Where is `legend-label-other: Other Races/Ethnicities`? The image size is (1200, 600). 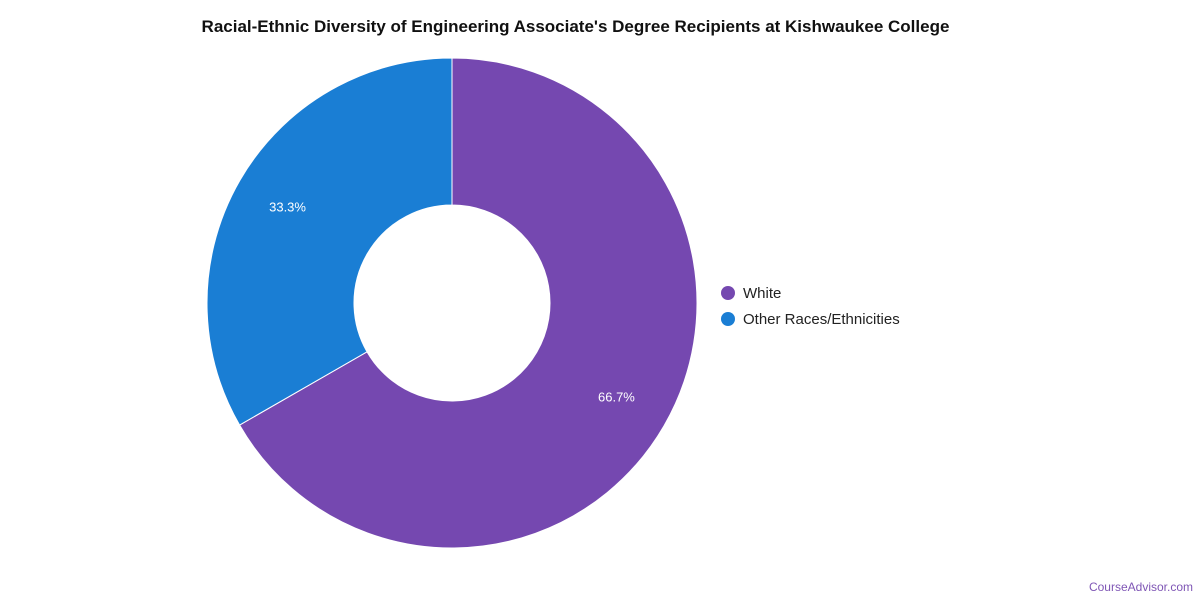
legend-label-other: Other Races/Ethnicities is located at coordinates (821, 319).